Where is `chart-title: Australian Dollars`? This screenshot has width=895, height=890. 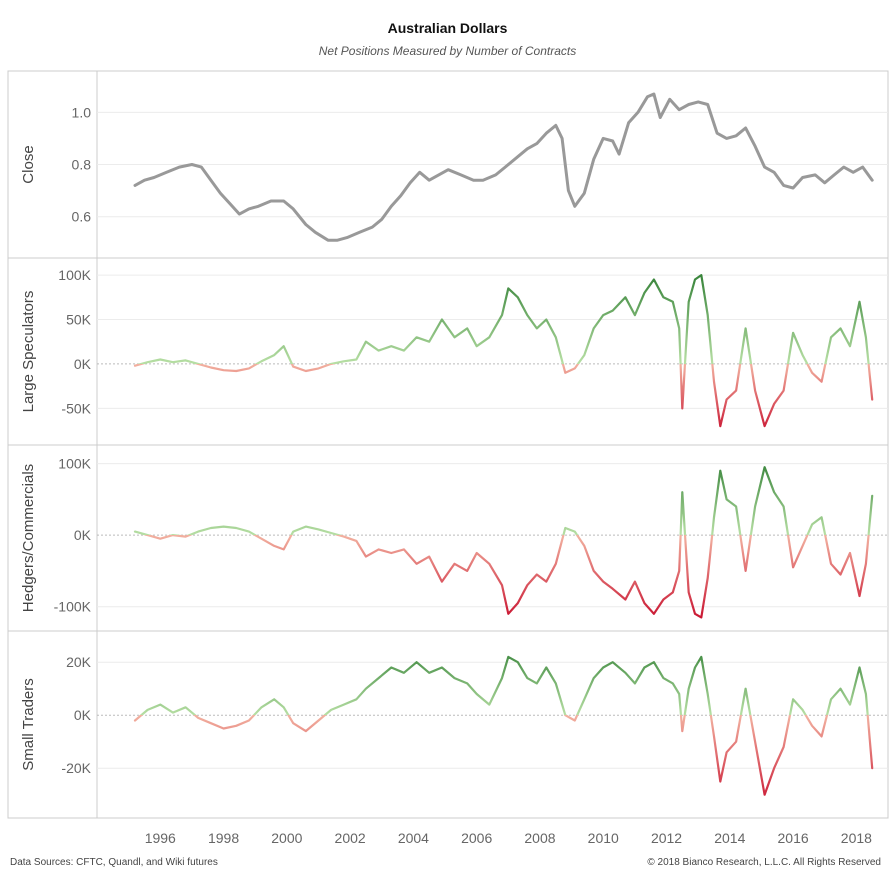 chart-title: Australian Dollars is located at coordinates (447, 28).